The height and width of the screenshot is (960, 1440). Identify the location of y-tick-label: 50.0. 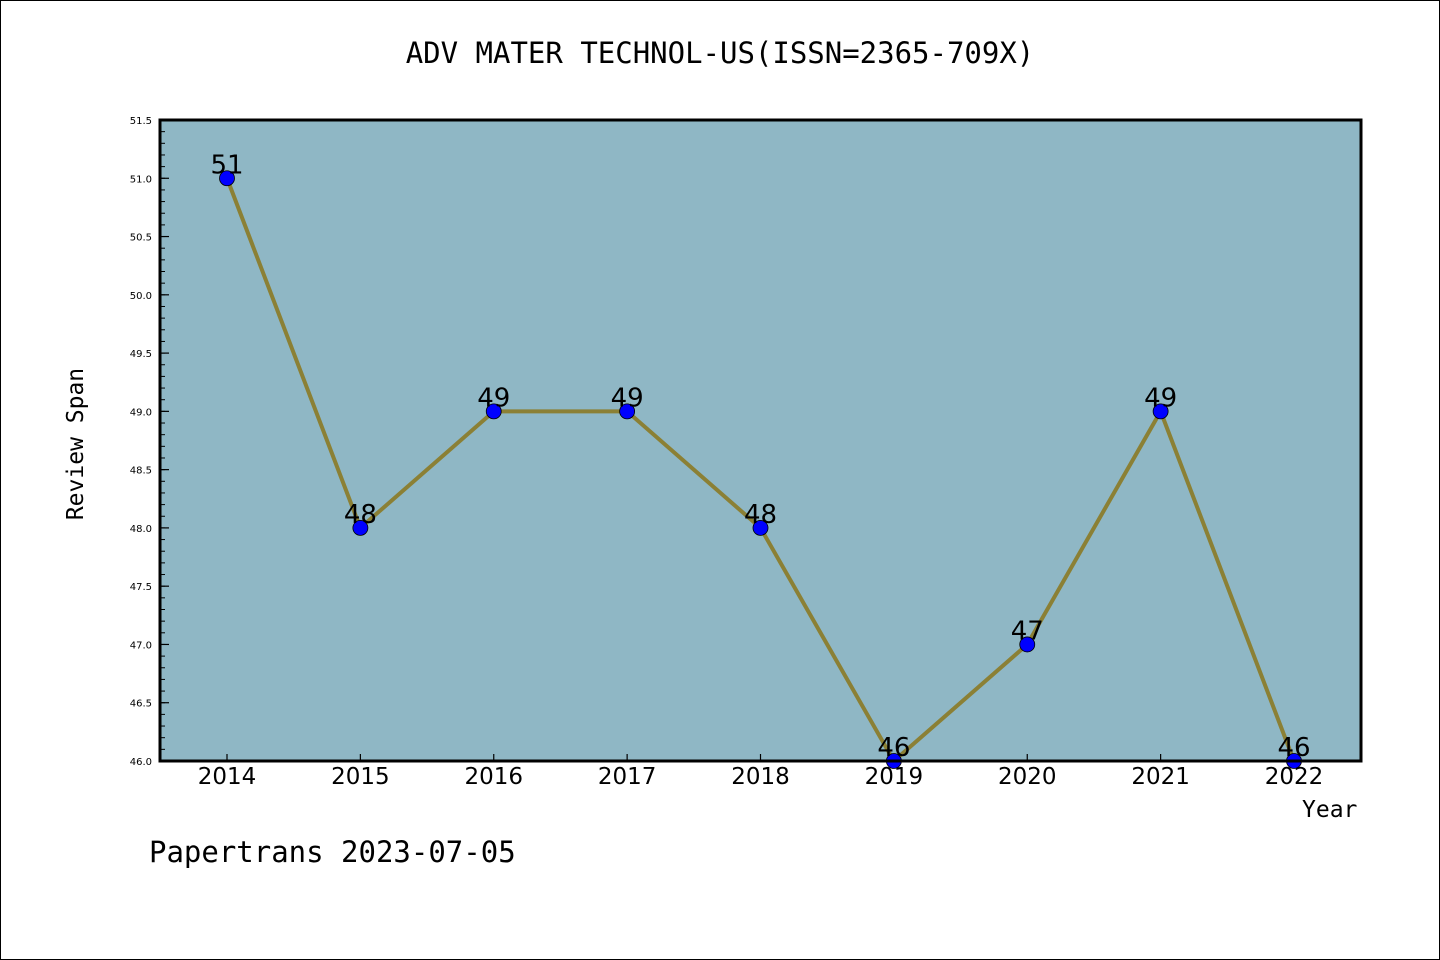
(141, 296).